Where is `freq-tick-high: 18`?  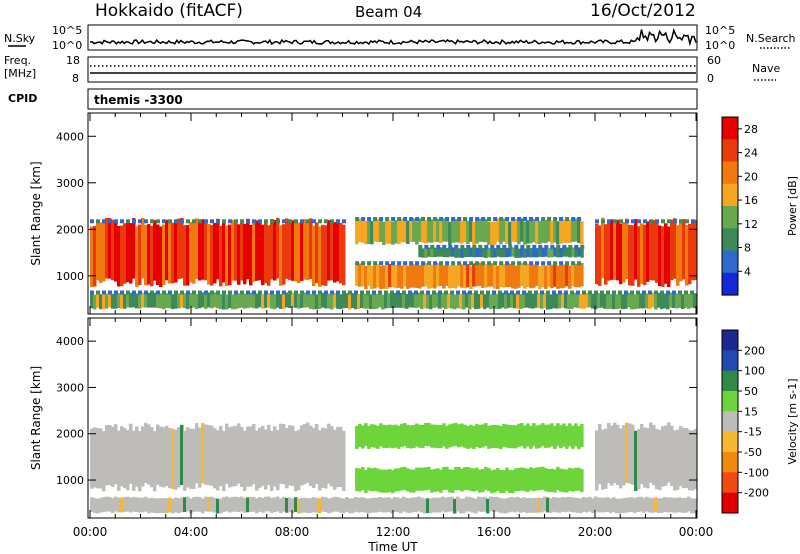
freq-tick-high: 18 is located at coordinates (73, 60).